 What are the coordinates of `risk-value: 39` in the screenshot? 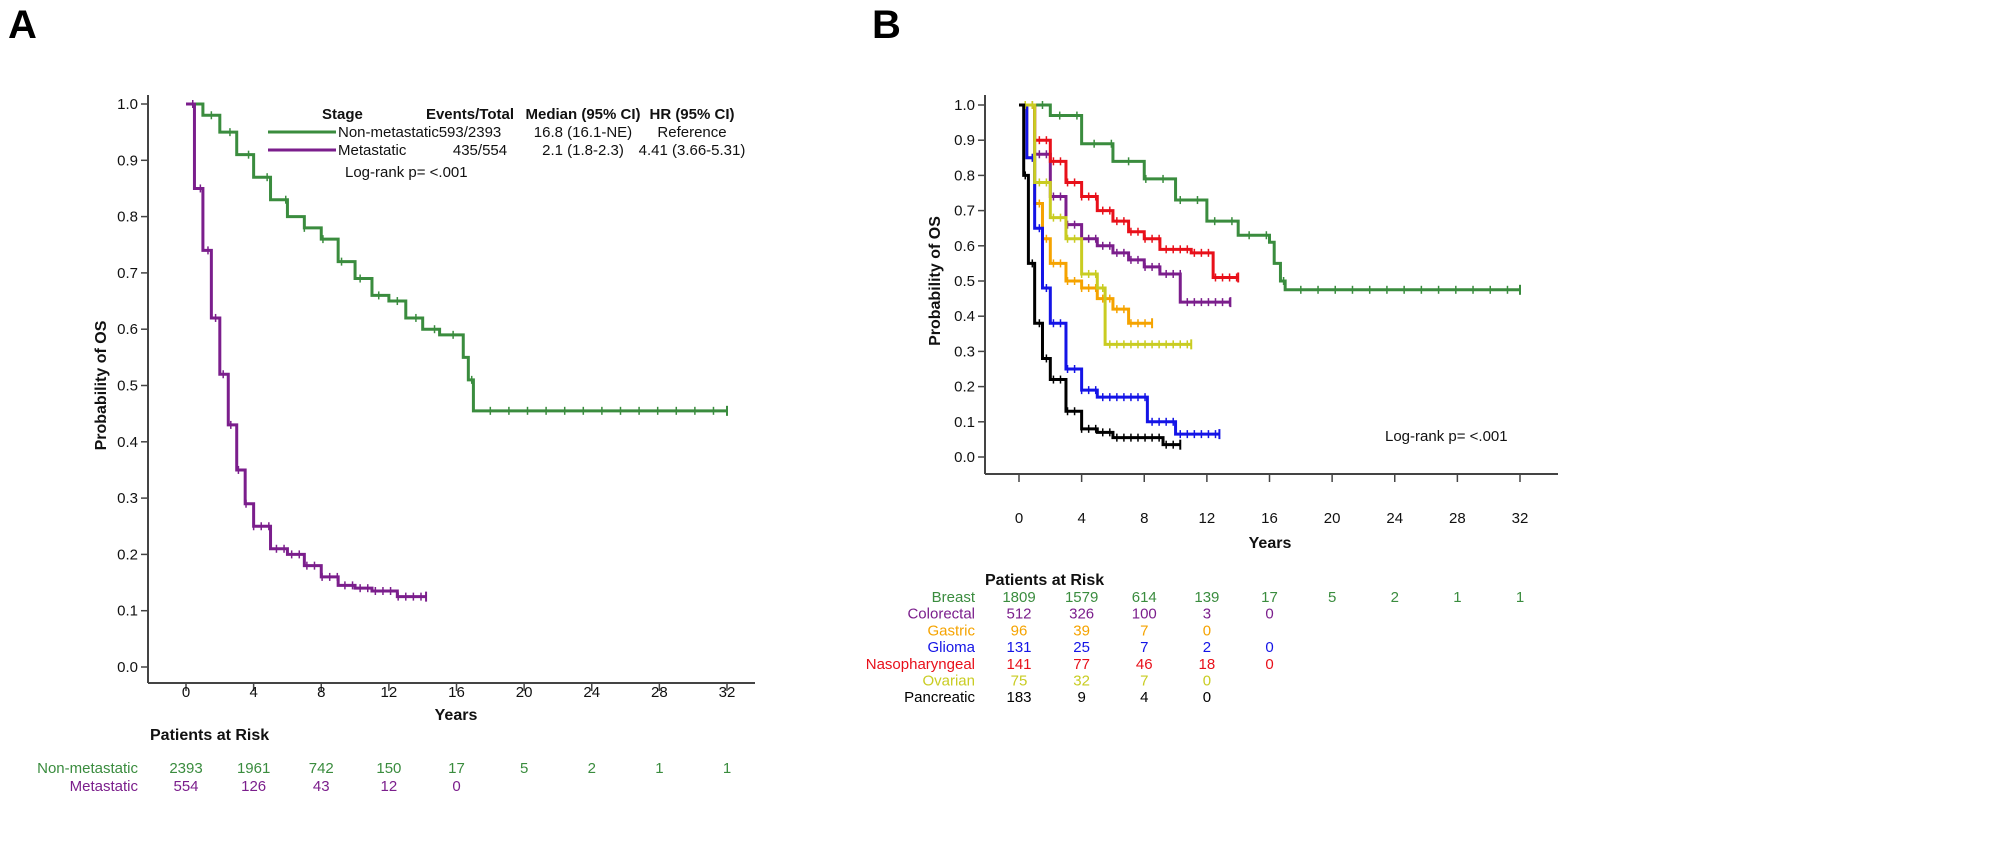 It's located at (1081, 630).